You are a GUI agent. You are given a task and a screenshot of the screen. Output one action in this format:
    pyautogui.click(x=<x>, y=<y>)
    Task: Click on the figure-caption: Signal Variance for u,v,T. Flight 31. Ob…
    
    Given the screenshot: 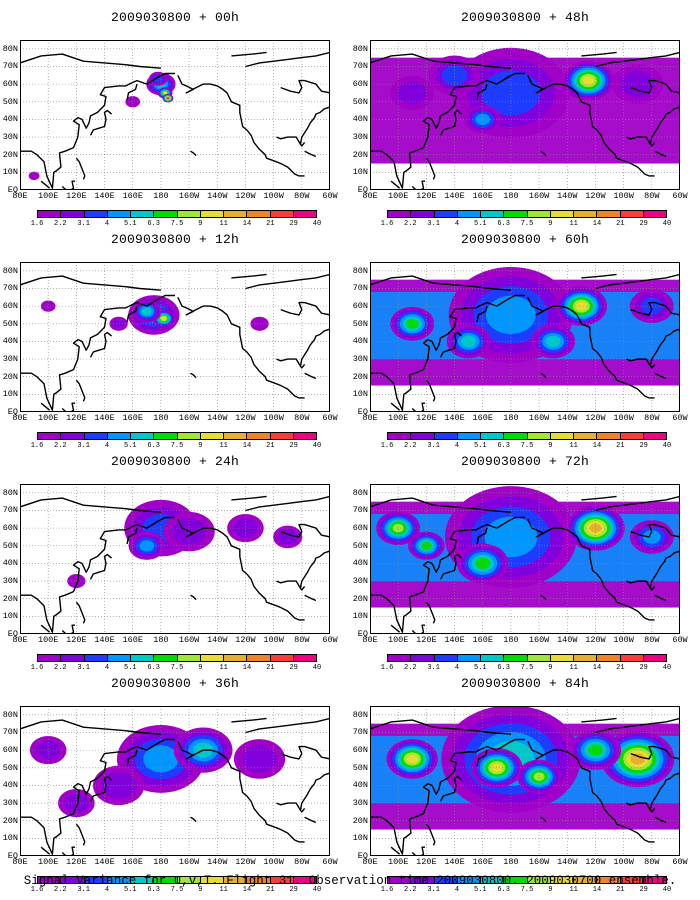 What is the action you would take?
    pyautogui.click(x=350, y=881)
    